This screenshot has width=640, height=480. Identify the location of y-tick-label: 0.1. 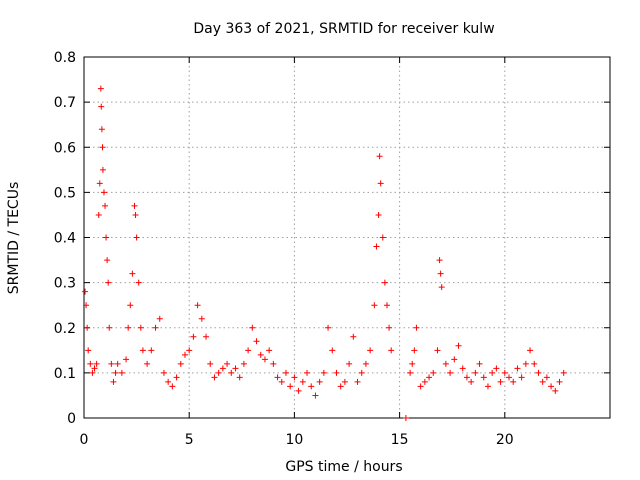
(65, 374).